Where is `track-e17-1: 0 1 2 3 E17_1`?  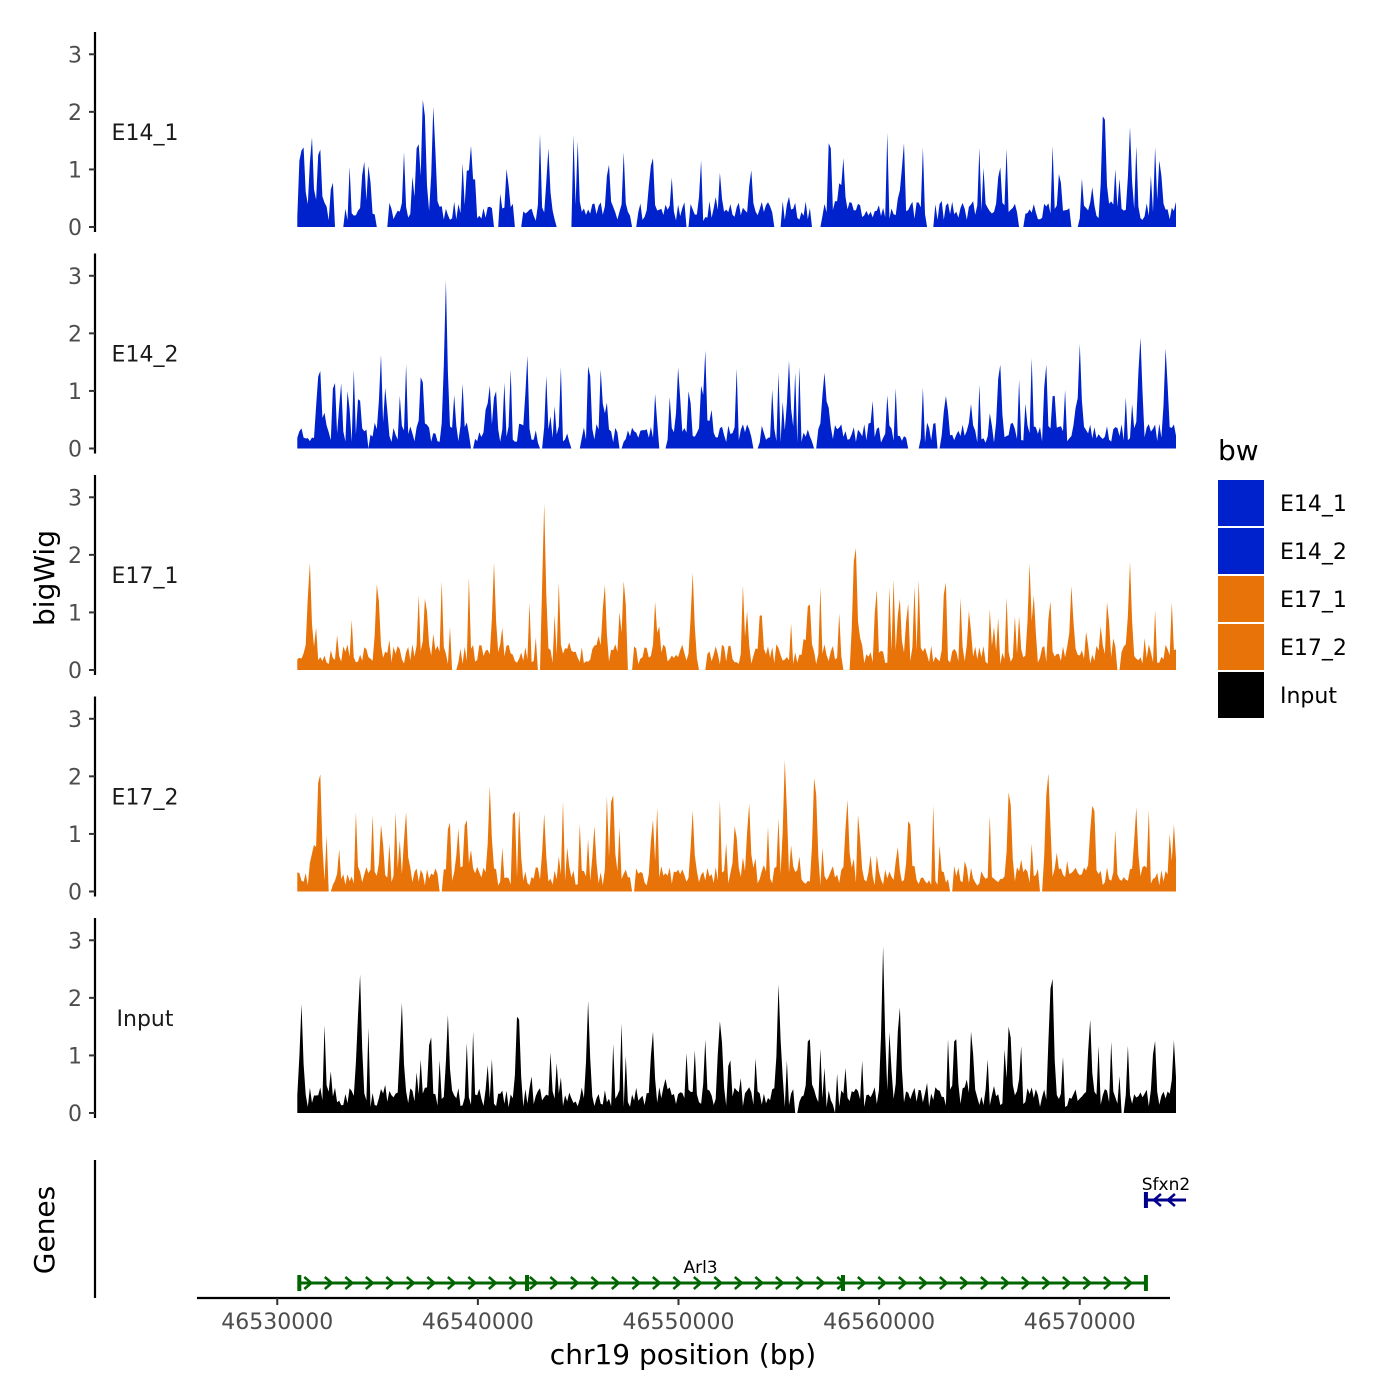
track-e17-1: 0 1 2 3 E17_1 is located at coordinates (622, 579).